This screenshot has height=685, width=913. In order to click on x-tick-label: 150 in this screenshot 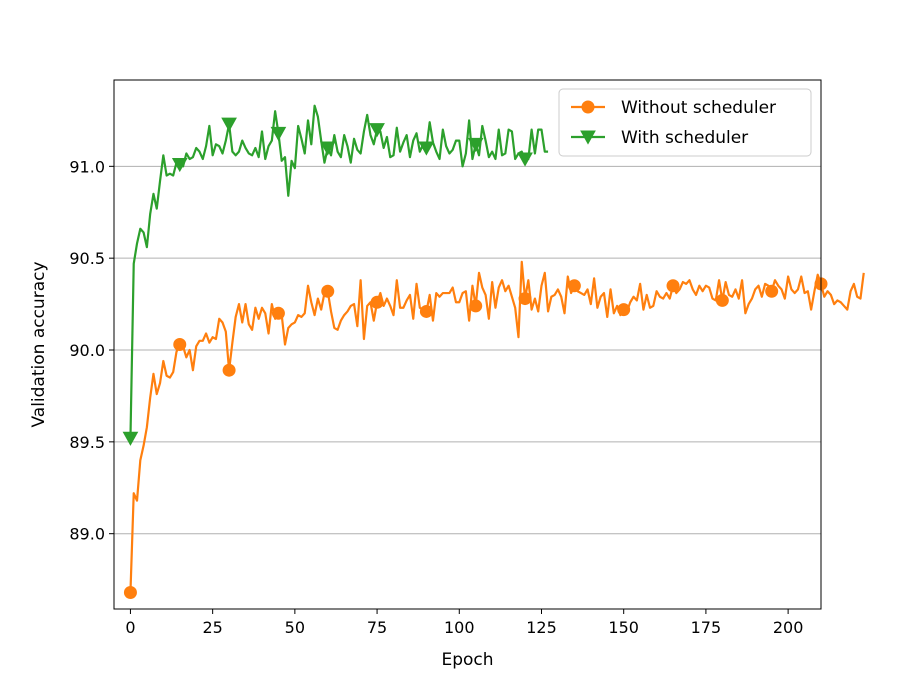, I will do `click(623, 627)`.